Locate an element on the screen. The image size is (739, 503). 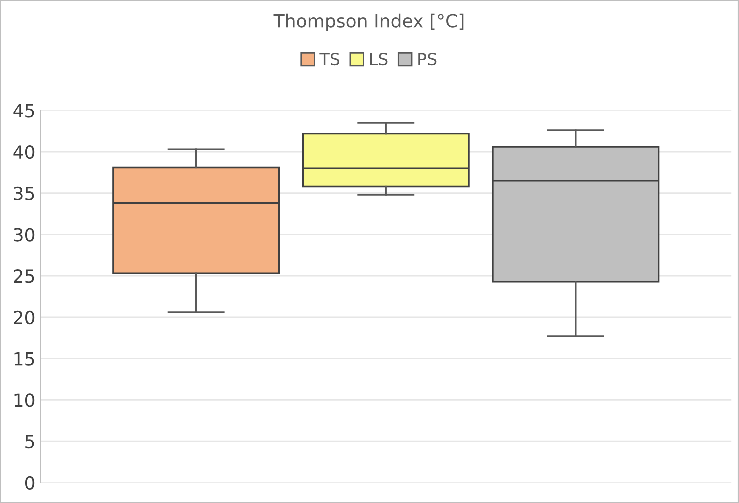
chart-title: Thompson Index [°C] is located at coordinates (369, 23).